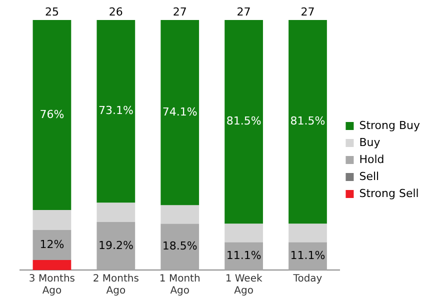  I want to click on x-tick-label: 3 Months Ago, so click(52, 285).